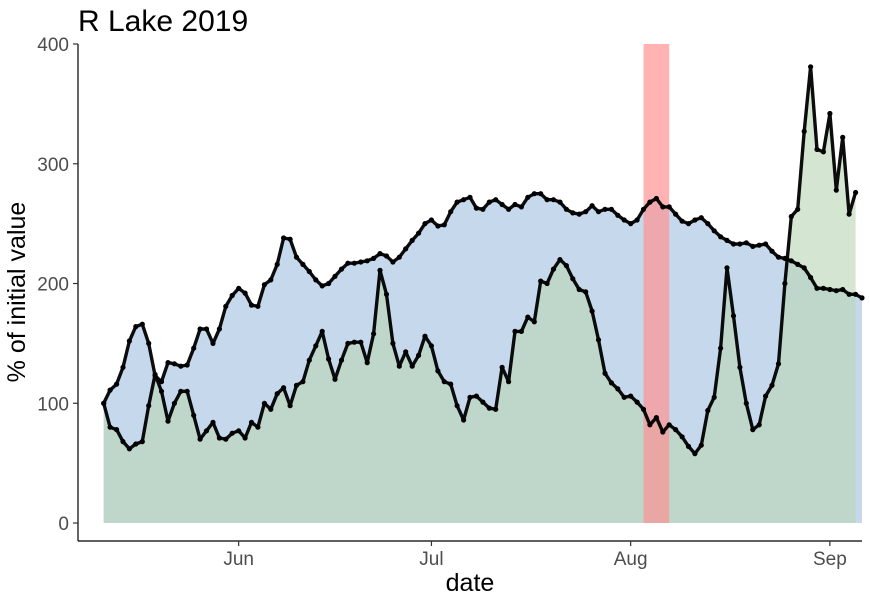 The image size is (870, 604). What do you see at coordinates (63, 524) in the screenshot?
I see `y-tick-label: 0` at bounding box center [63, 524].